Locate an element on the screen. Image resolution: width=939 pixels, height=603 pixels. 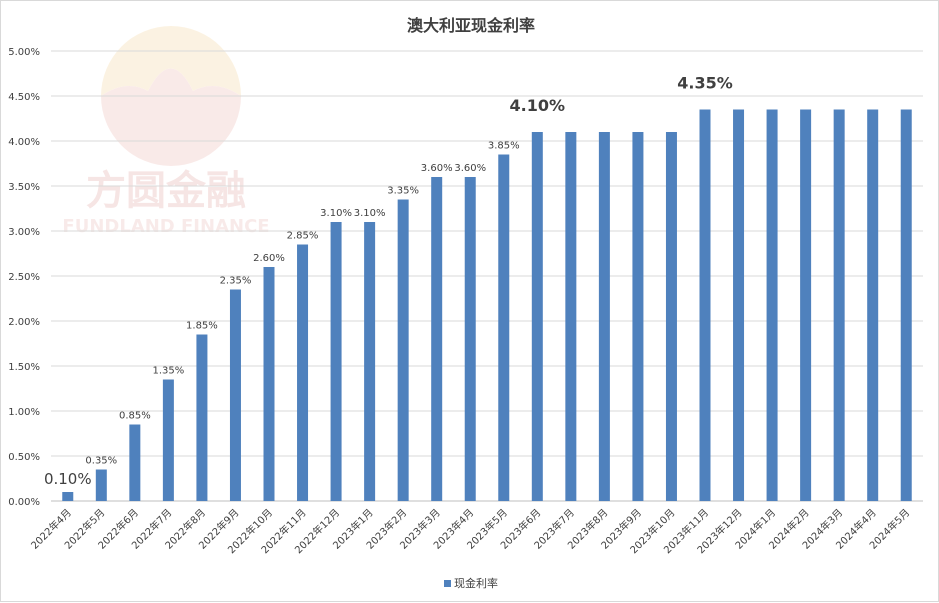
data-label: 0.85% is located at coordinates (135, 416).